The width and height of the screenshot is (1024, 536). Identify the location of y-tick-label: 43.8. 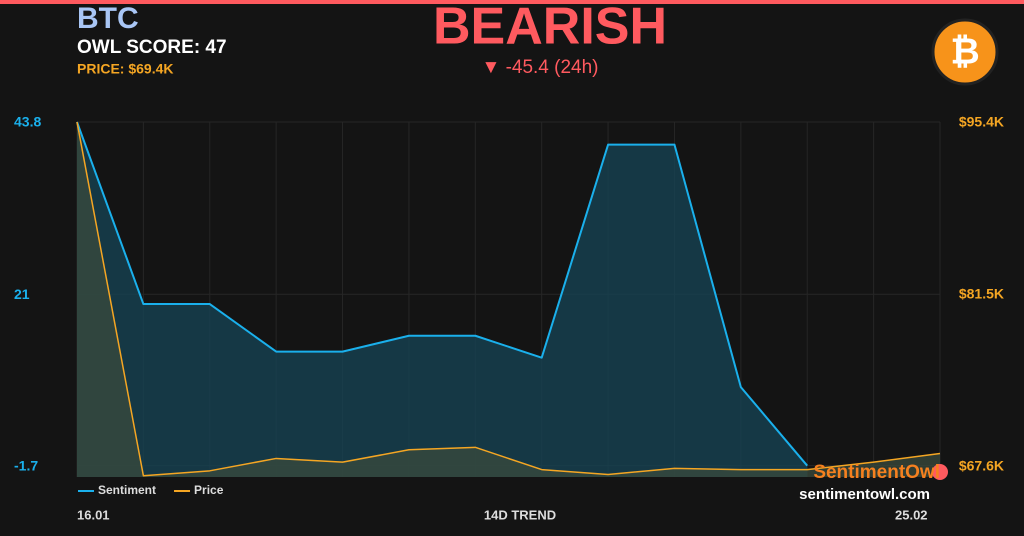
(27, 122).